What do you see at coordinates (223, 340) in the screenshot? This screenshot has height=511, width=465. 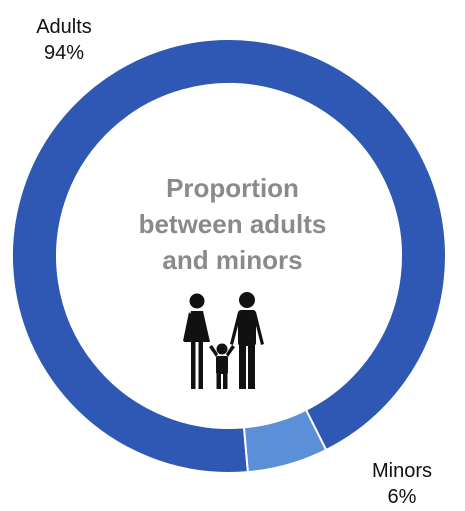 I see `family-icon` at bounding box center [223, 340].